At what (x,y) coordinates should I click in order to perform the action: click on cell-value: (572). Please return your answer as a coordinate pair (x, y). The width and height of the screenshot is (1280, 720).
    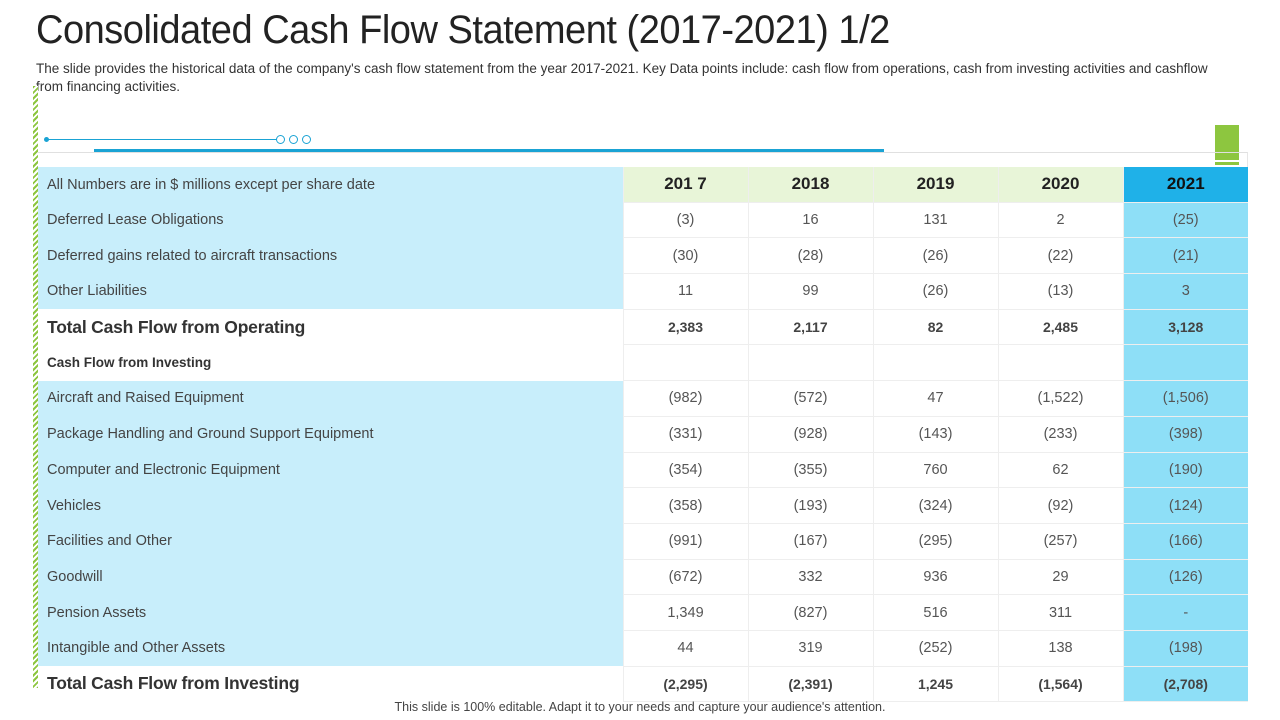
    Looking at the image, I should click on (810, 398).